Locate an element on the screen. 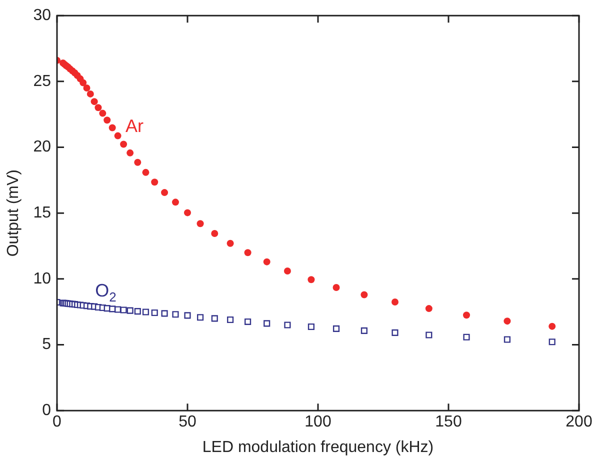  y-tick-label: 15 is located at coordinates (42, 213).